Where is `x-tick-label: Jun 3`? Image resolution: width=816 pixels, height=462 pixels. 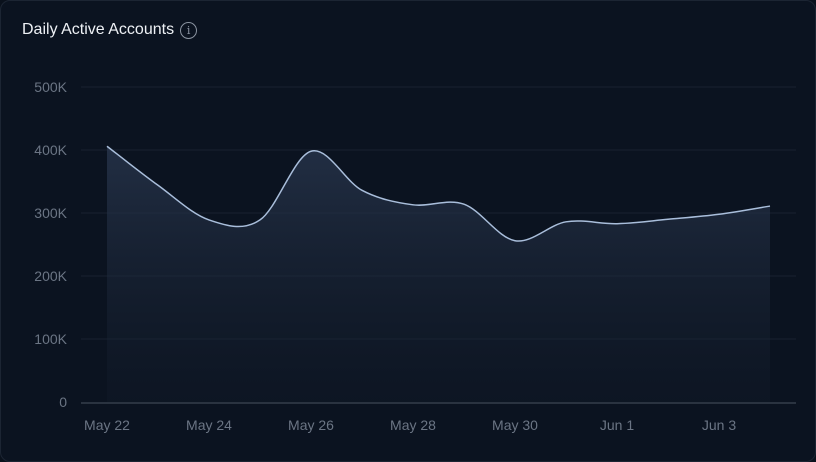
x-tick-label: Jun 3 is located at coordinates (719, 425).